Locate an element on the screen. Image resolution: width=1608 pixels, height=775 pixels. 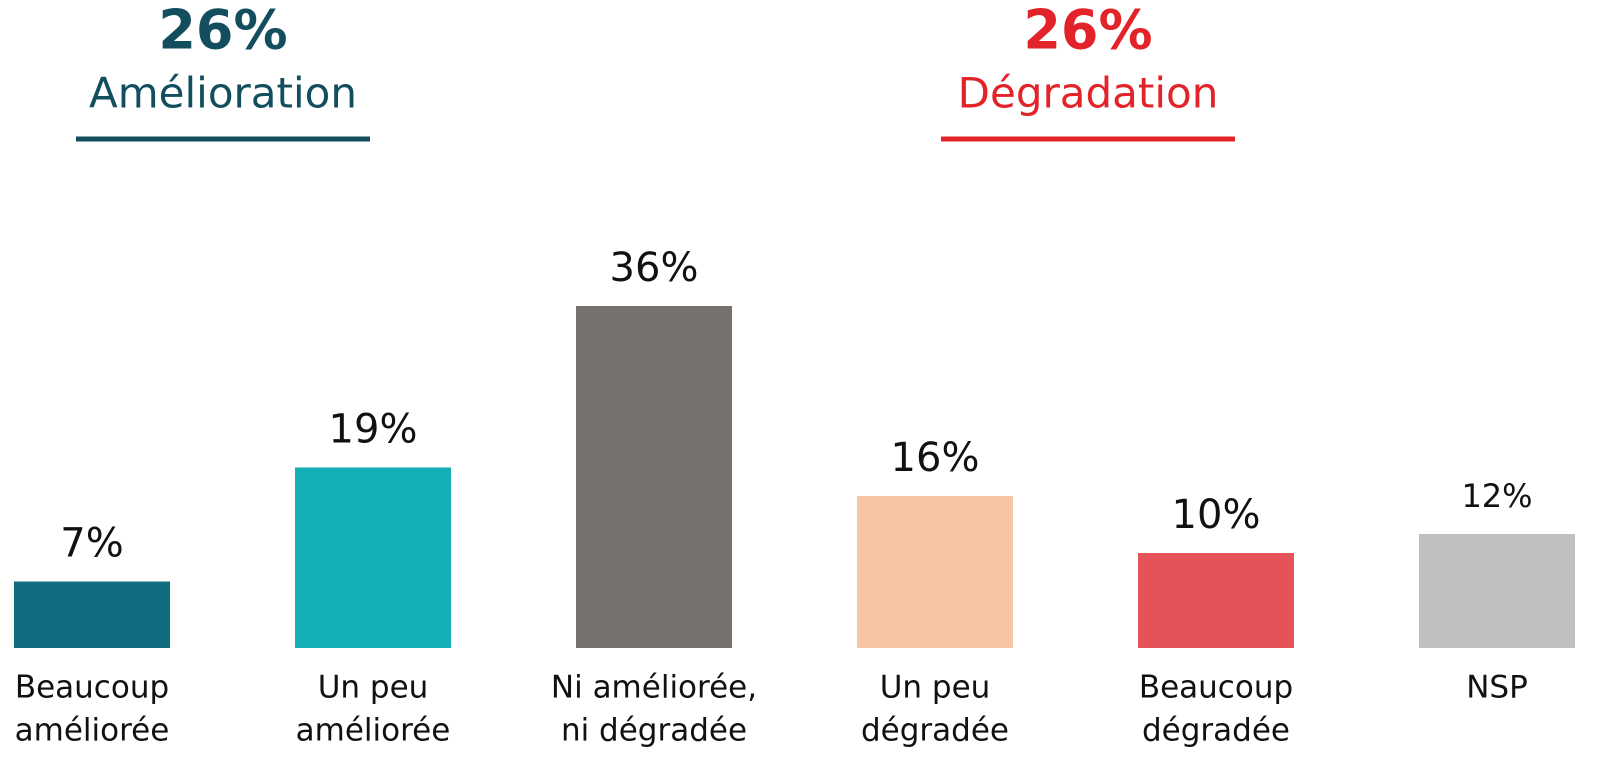
x-tick-label: Ni améliorée, is located at coordinates (654, 688).